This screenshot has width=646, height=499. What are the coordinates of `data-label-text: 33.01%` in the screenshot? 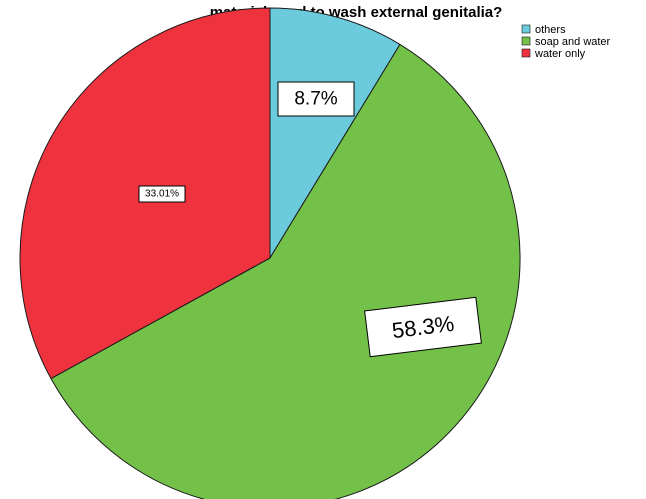 It's located at (162, 194).